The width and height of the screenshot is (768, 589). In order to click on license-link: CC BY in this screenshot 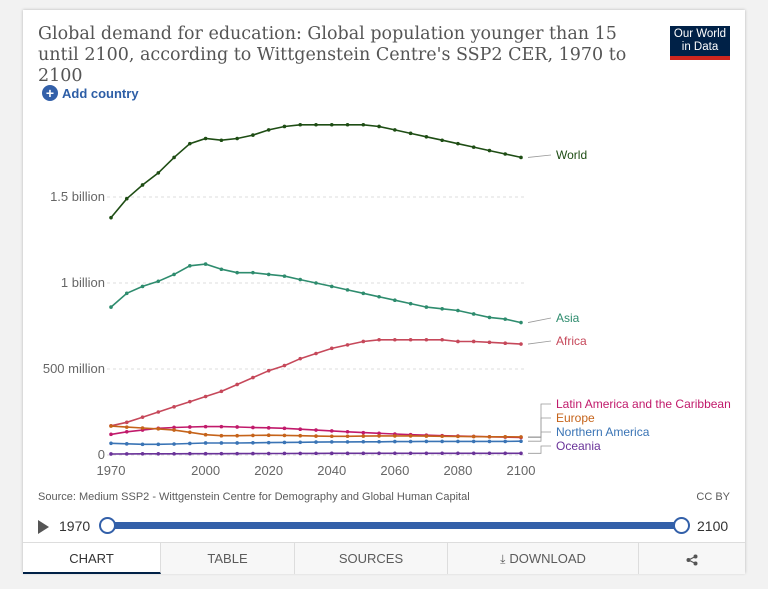, I will do `click(713, 497)`.